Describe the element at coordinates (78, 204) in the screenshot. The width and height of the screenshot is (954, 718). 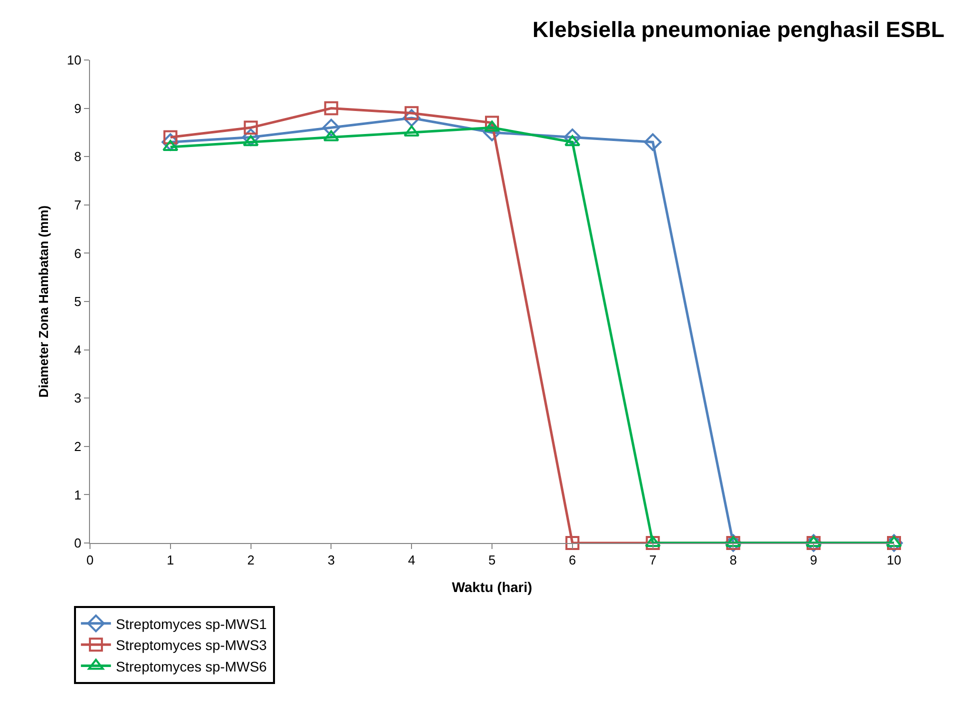
I see `y-tick-label: 7` at that location.